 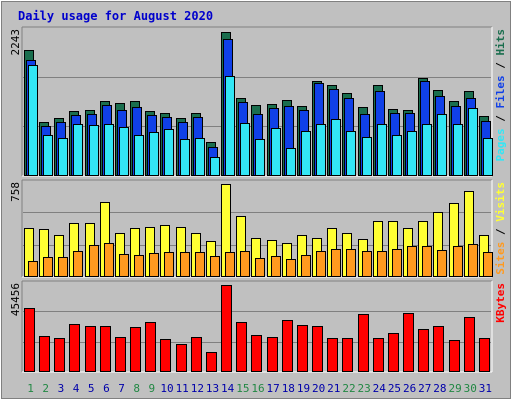 I want to click on day-label-26: 26, so click(x=409, y=388).